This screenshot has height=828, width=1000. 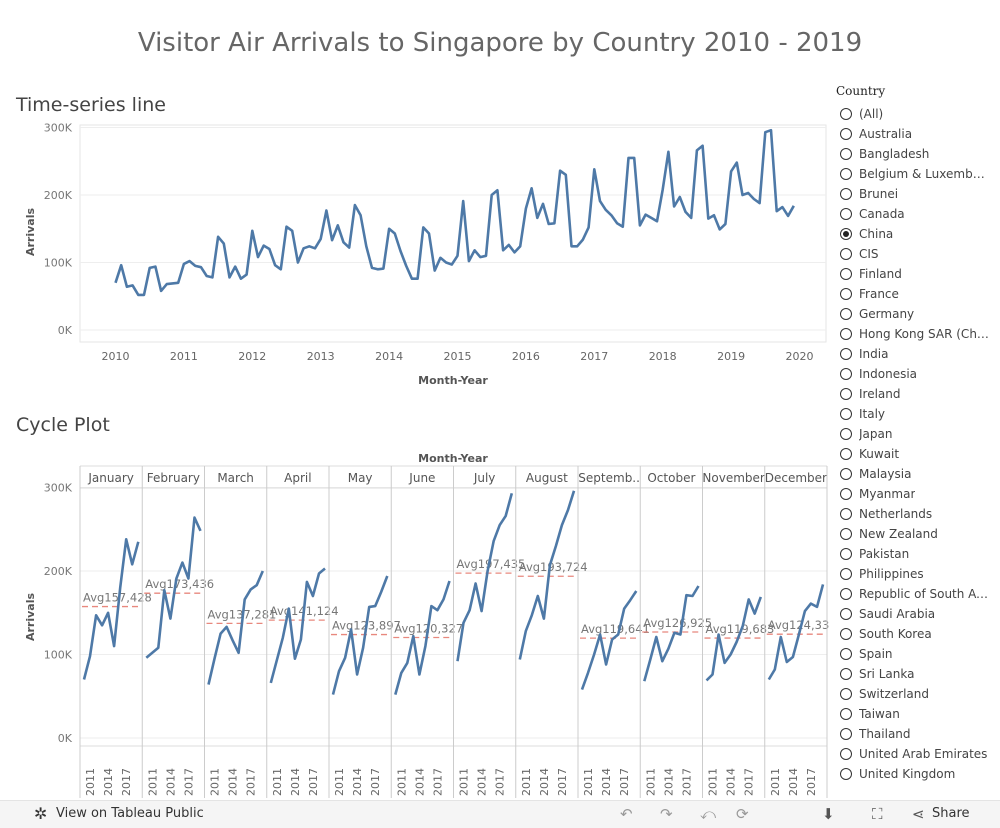 I want to click on country-option: Australia, so click(x=918, y=134).